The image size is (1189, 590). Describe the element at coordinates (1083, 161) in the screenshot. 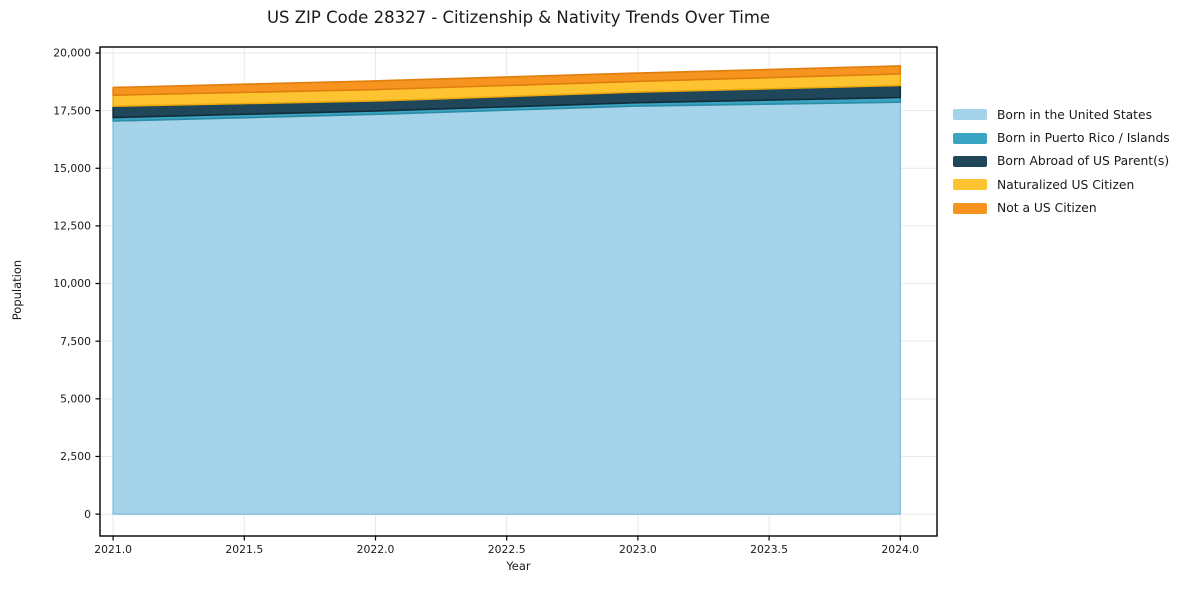

I see `legend-label-born-abroad-of-us-parent-s: Born Abroad of US Parent(s)` at that location.